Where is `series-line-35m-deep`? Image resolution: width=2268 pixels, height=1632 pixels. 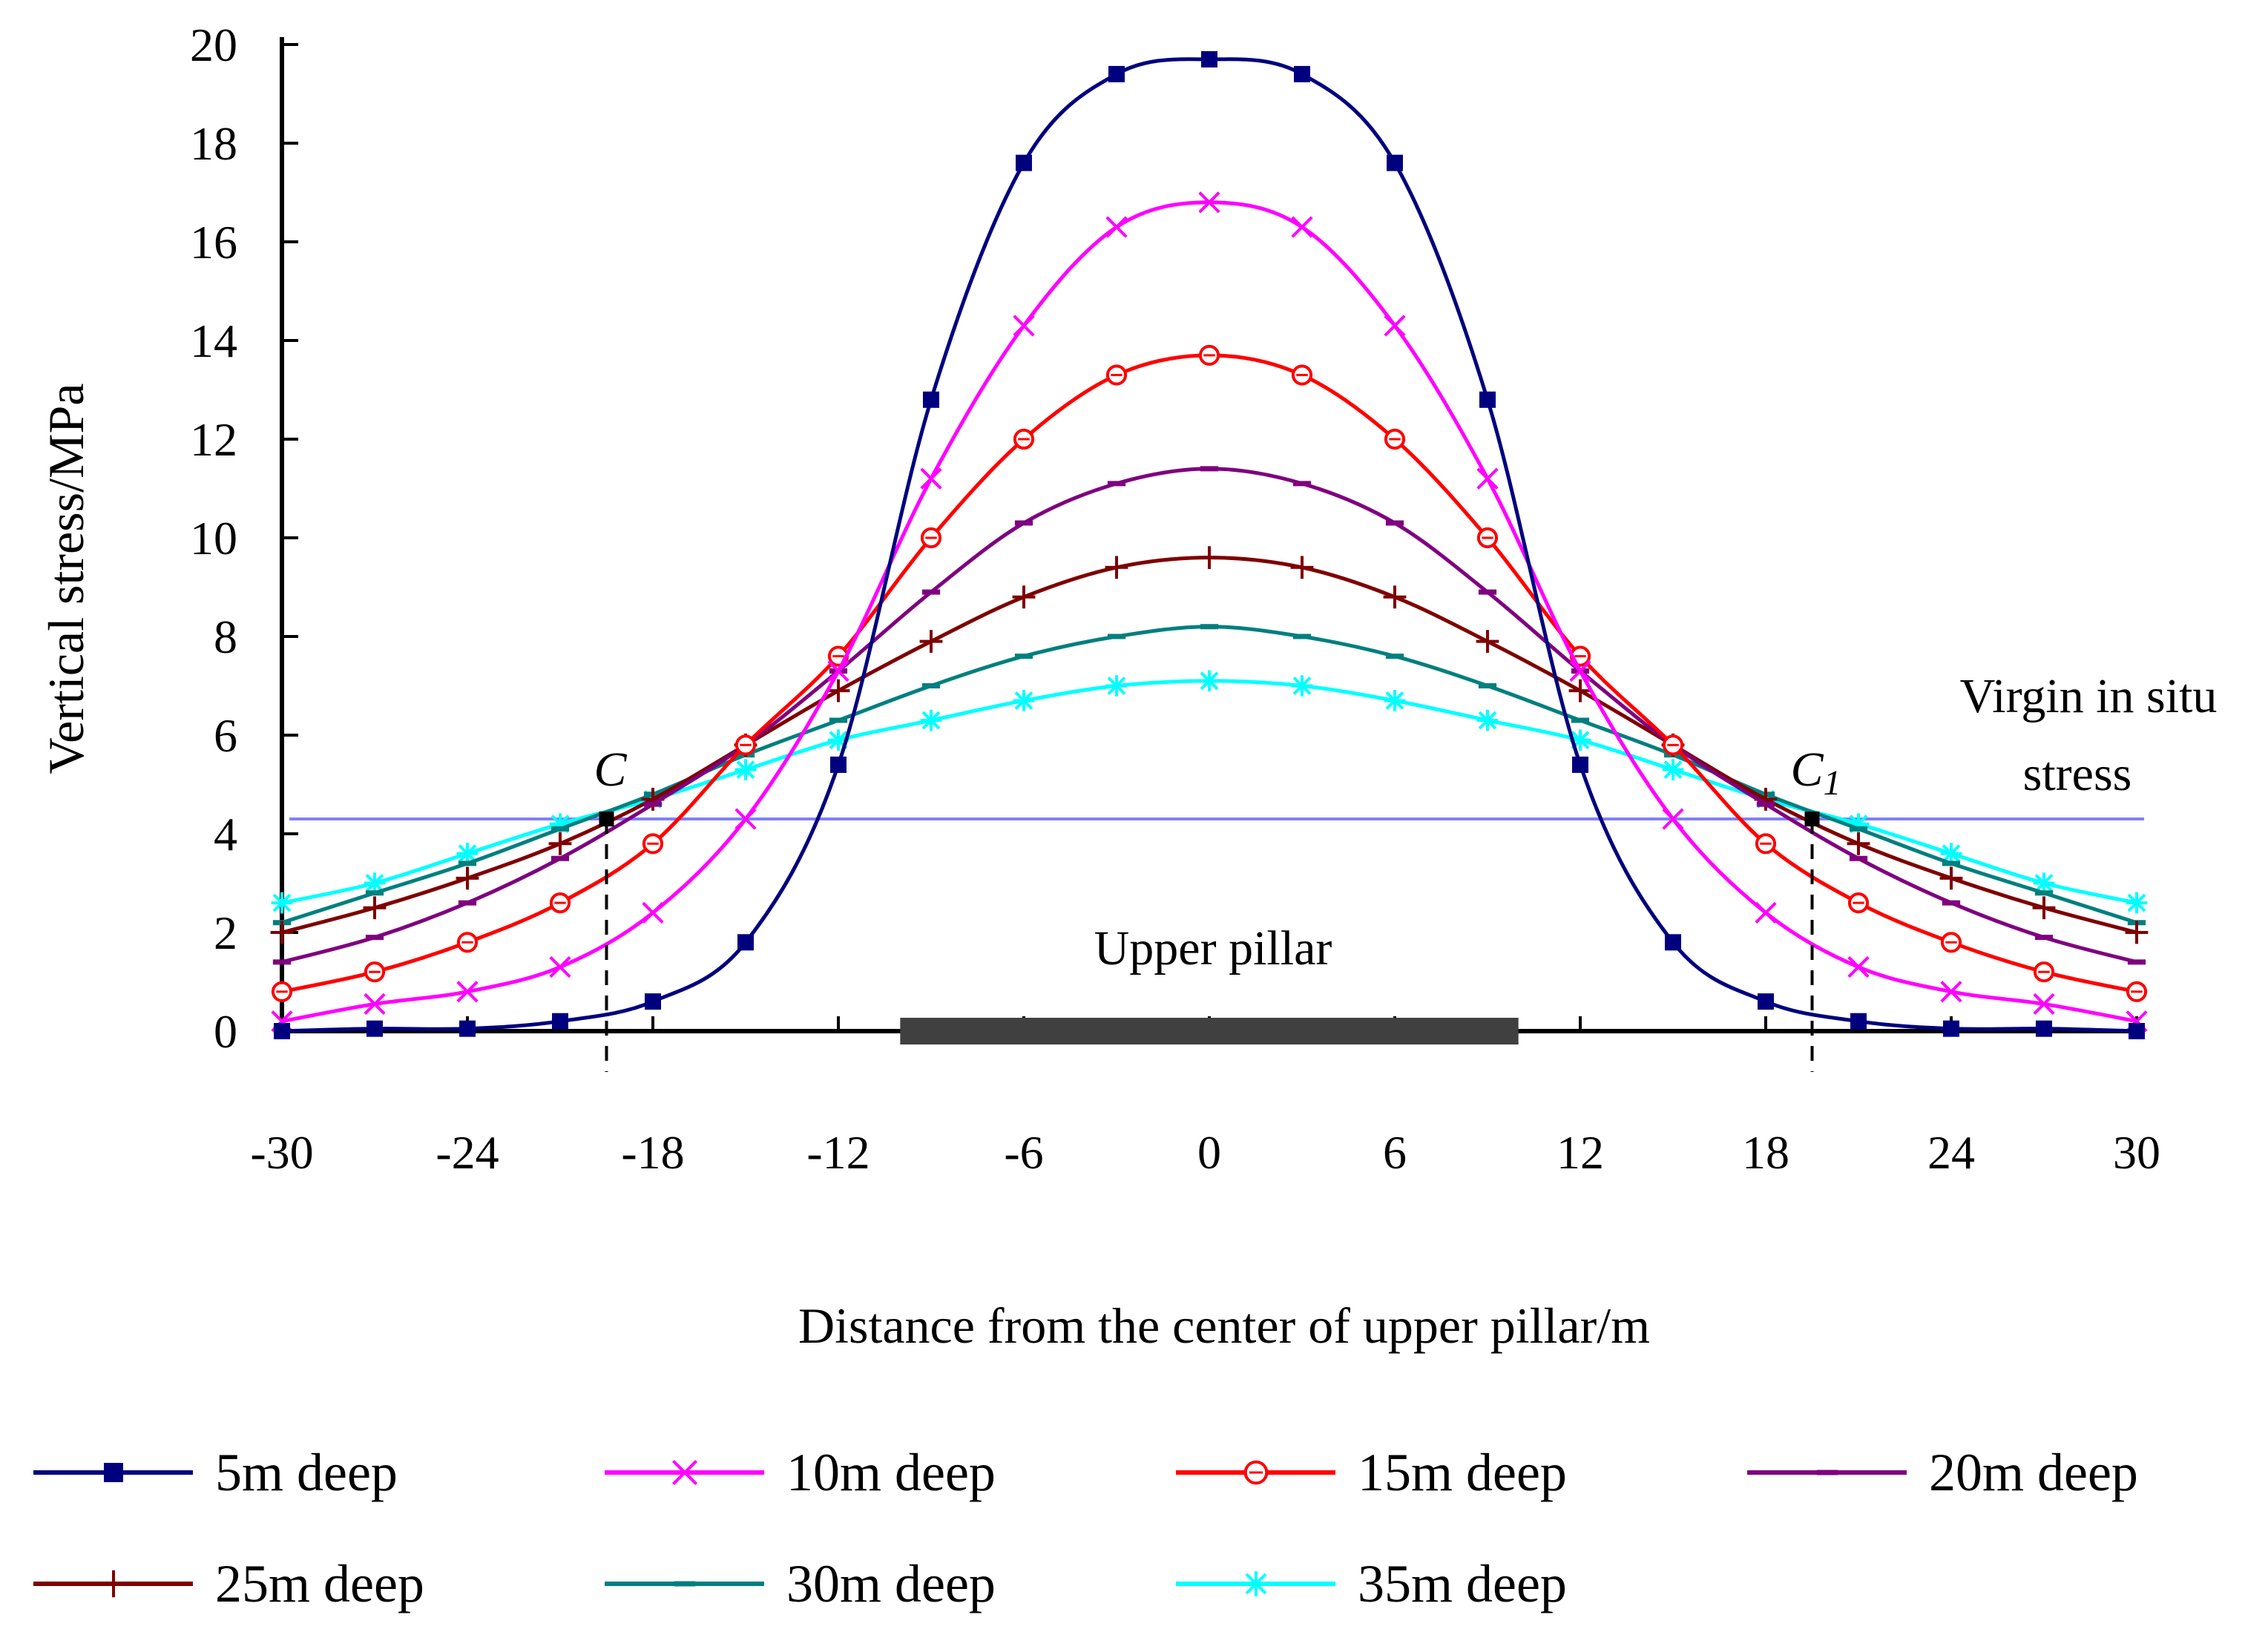 series-line-35m-deep is located at coordinates (1209, 792).